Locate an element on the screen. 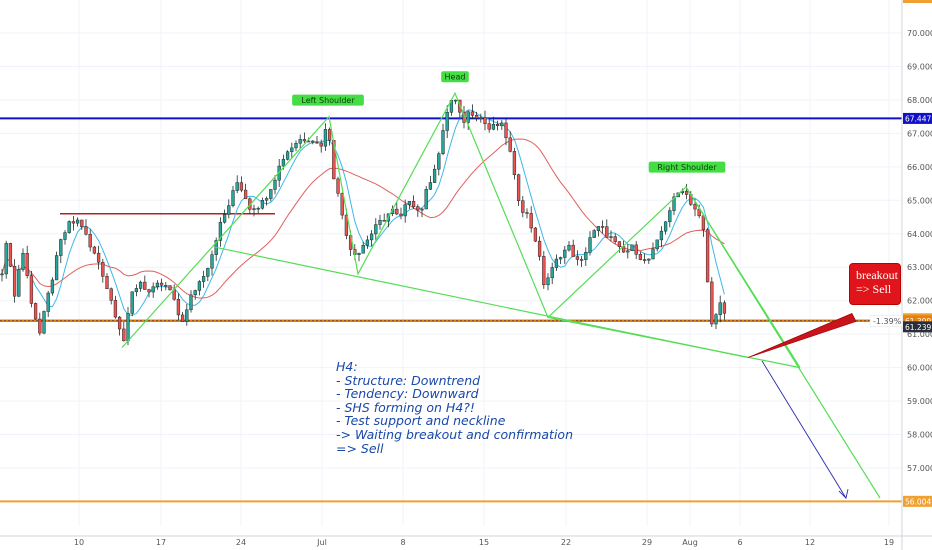 This screenshot has height=550, width=932. x-tick-label: Aug is located at coordinates (690, 542).